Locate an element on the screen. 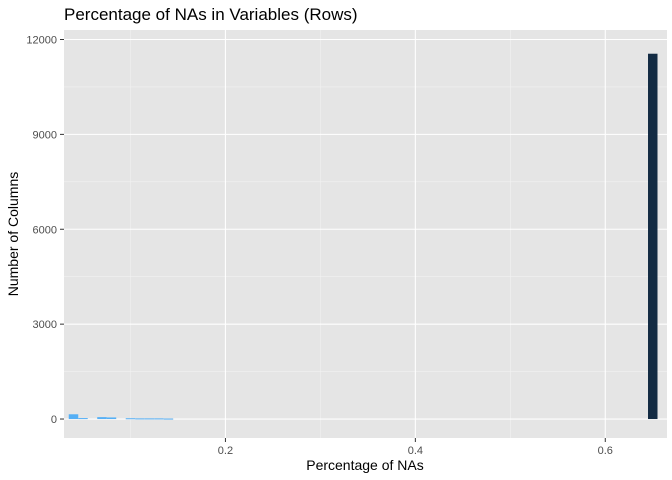 Image resolution: width=672 pixels, height=480 pixels. y-axis-title: Number of Columns is located at coordinates (13, 234).